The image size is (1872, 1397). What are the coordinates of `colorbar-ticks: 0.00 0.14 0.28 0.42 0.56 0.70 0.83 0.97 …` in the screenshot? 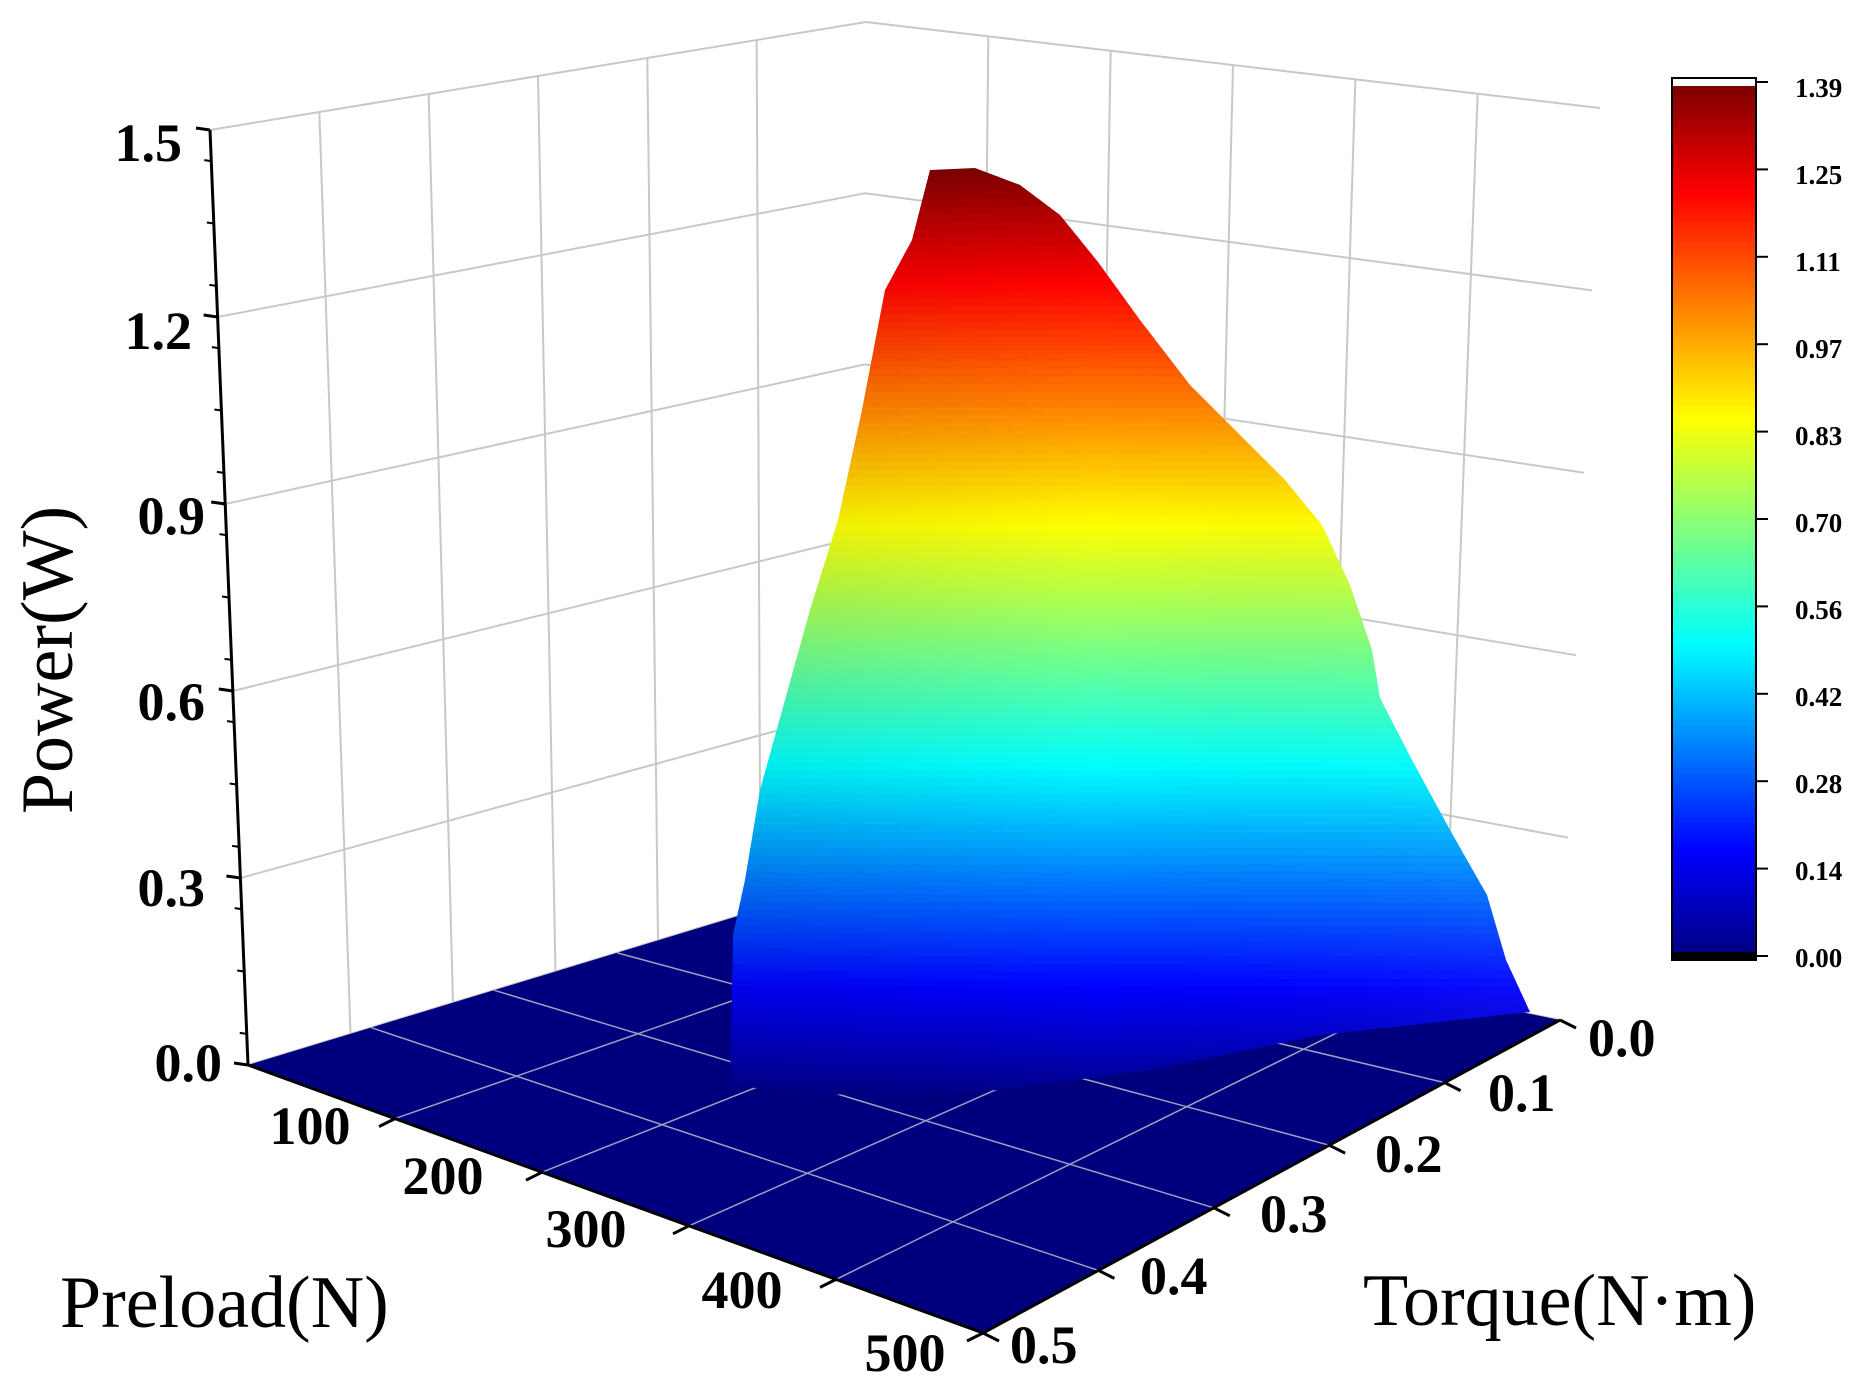 It's located at (1818, 523).